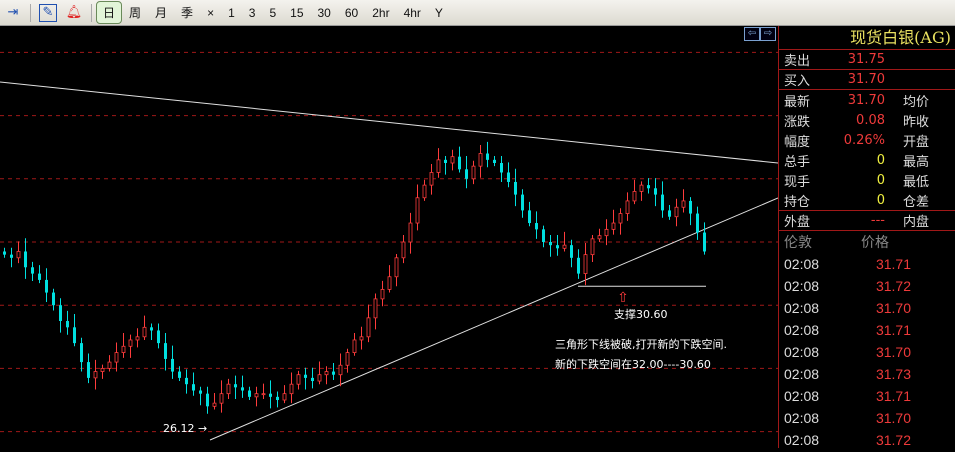  I want to click on tick-price: 31.72, so click(893, 440).